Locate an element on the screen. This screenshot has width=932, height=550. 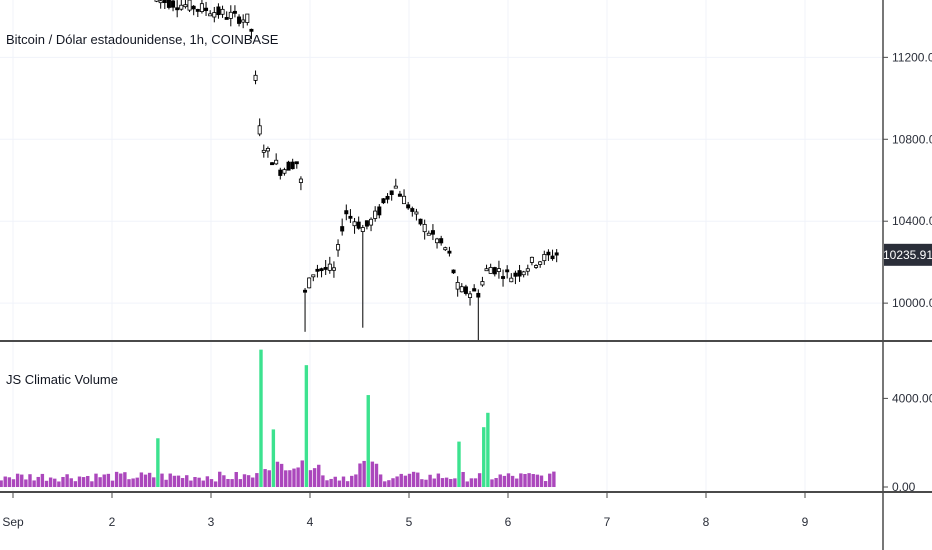
price-tick-label: 10400.00 is located at coordinates (912, 221).